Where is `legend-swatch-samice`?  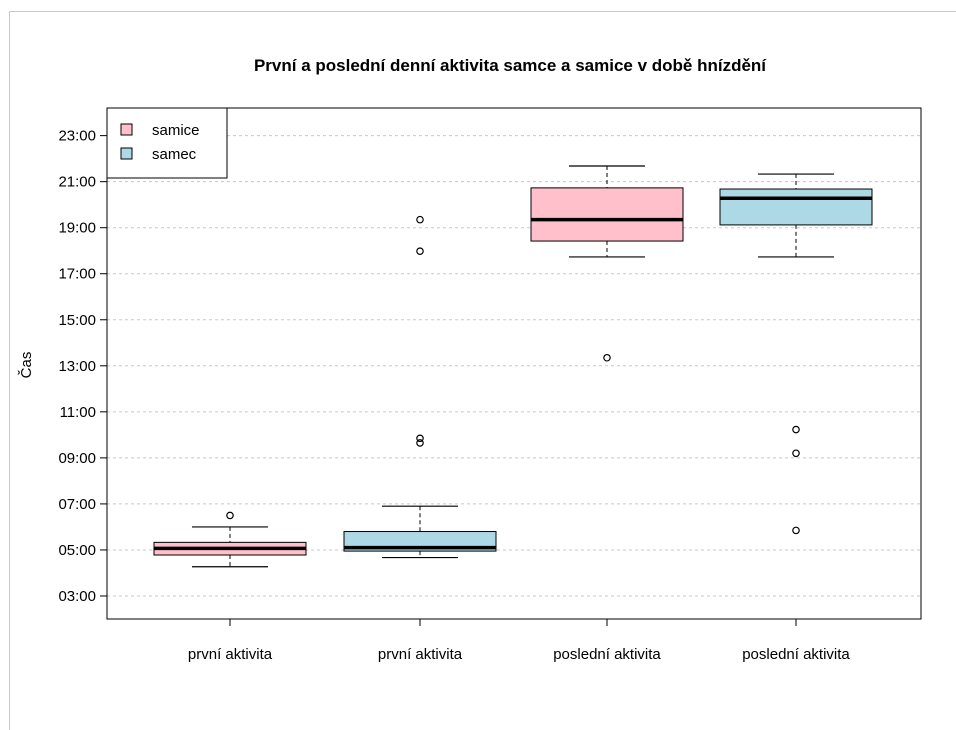
legend-swatch-samice is located at coordinates (126, 129).